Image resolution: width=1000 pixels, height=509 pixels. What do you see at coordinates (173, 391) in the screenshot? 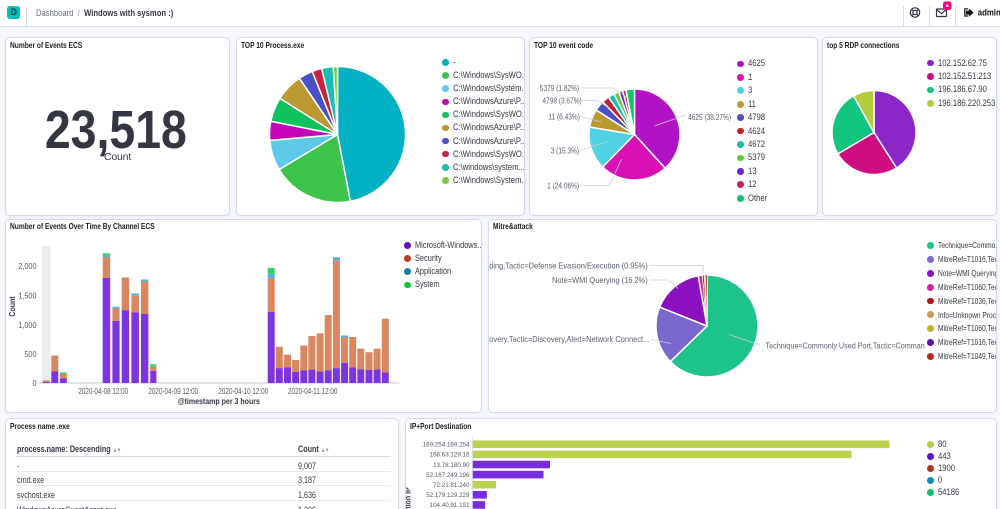
I see `svg-text: 2020-04-09 12:00` at bounding box center [173, 391].